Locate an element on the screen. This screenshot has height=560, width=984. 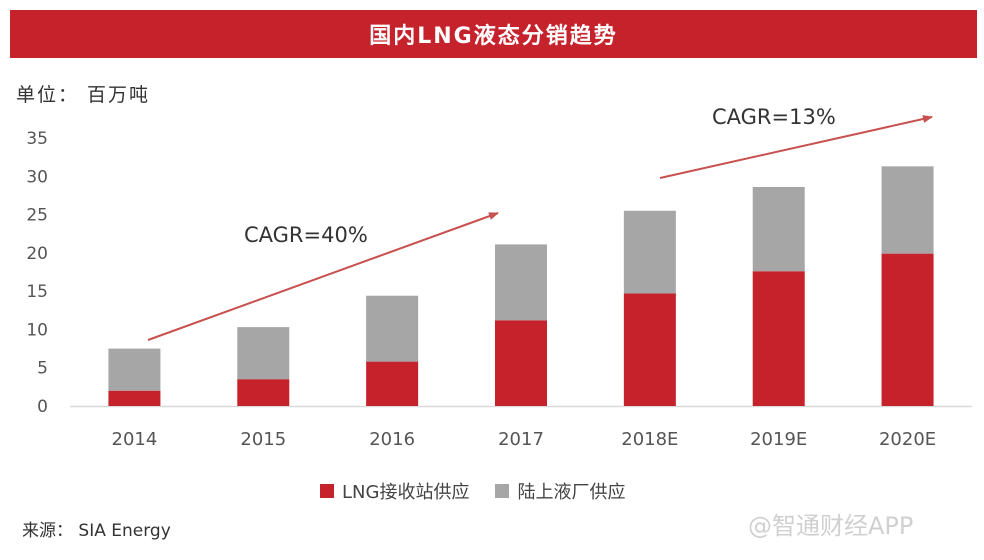
legend-swatch-terminal is located at coordinates (327, 491).